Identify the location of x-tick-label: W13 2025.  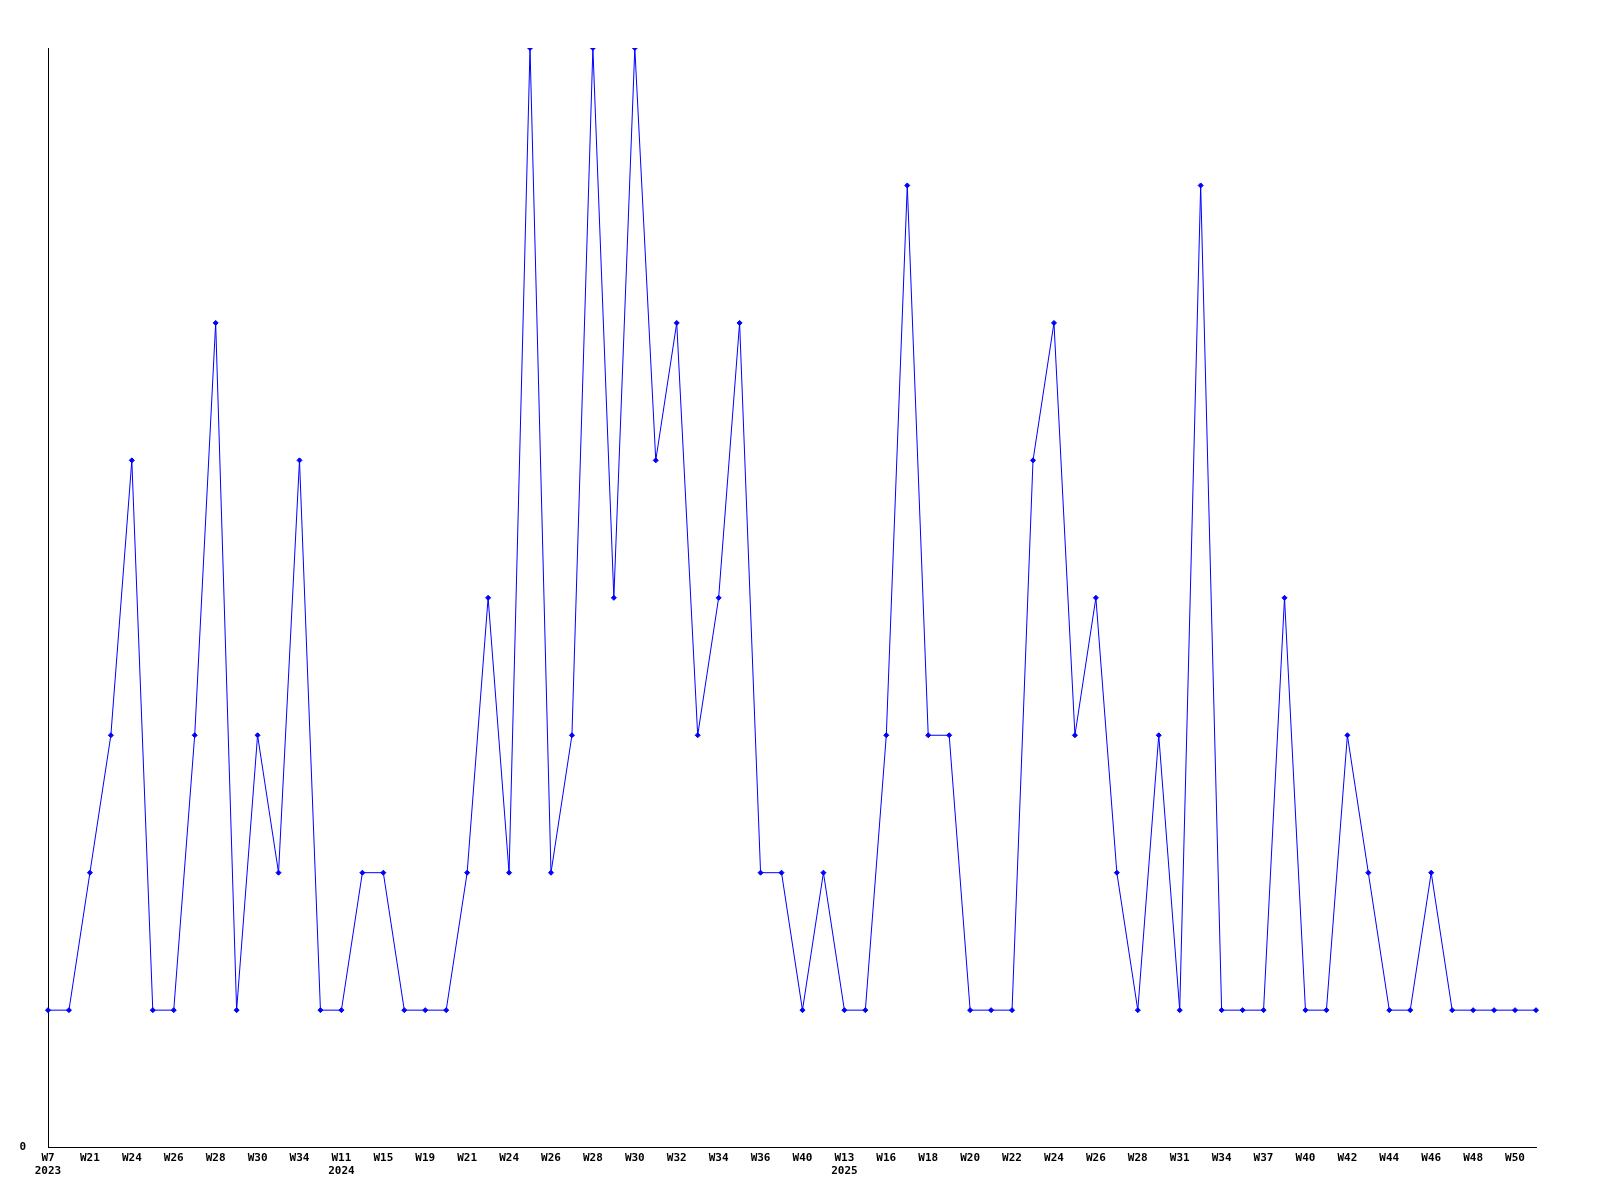
(844, 1164).